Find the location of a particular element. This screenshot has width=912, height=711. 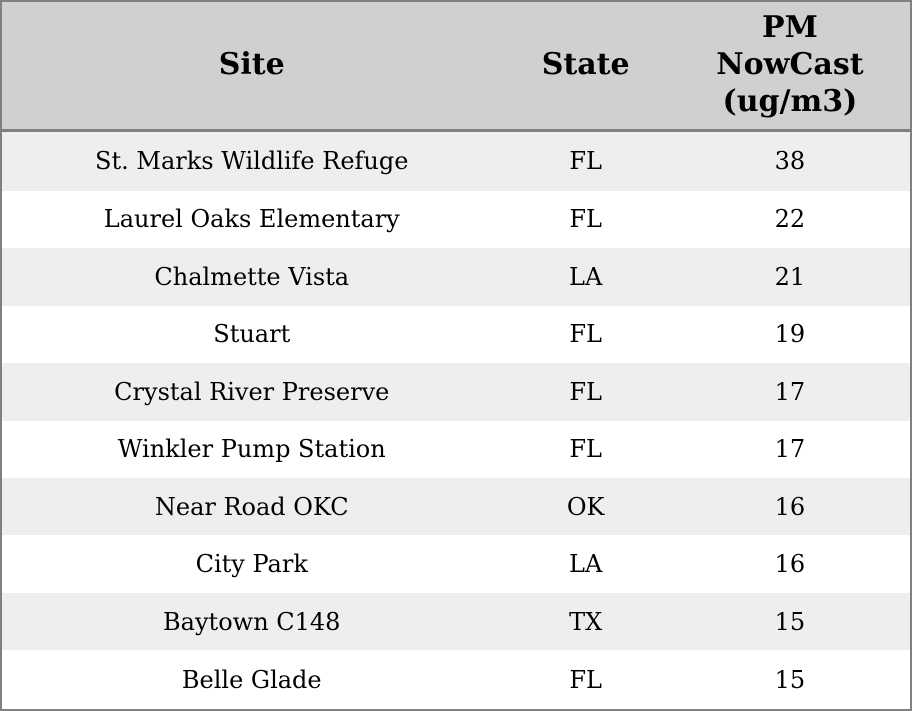

table-row: Baytown C148 TX 15 is located at coordinates (456, 621).